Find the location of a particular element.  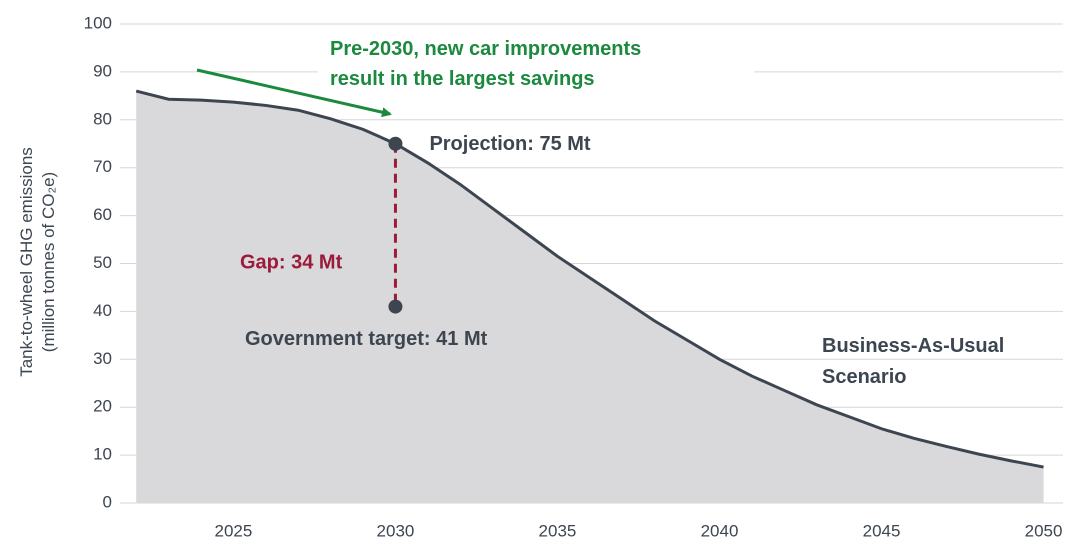

y-tick-label: 70 is located at coordinates (102, 166).